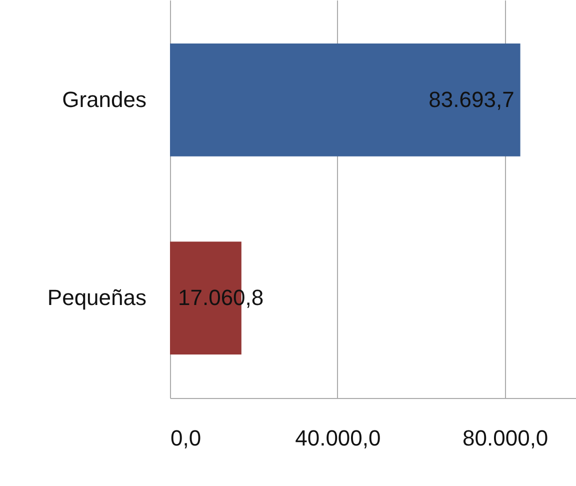  I want to click on x-tick-label: 80.000,0, so click(505, 438).